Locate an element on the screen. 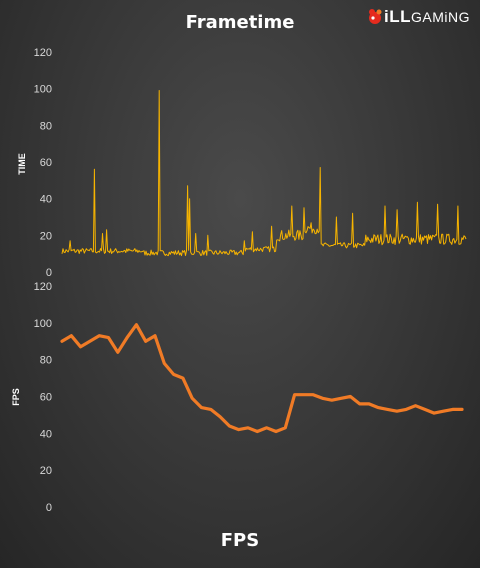 This screenshot has height=568, width=480. logo-prefix: iLL is located at coordinates (397, 16).